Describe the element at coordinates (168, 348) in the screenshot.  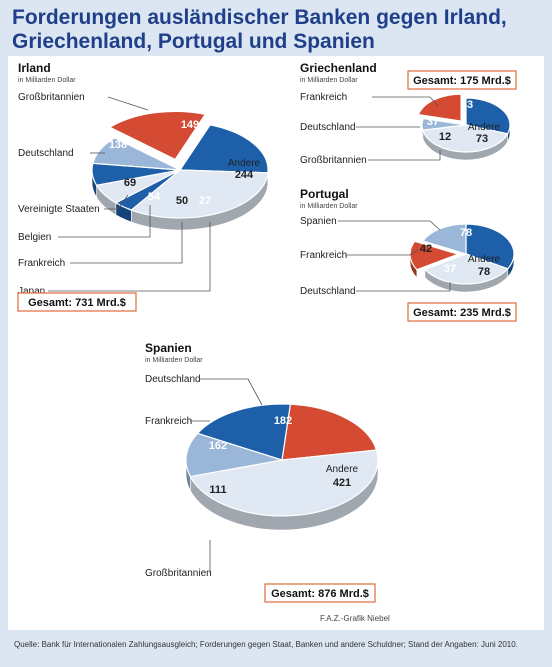
I see `chart-title: Spanien` at that location.